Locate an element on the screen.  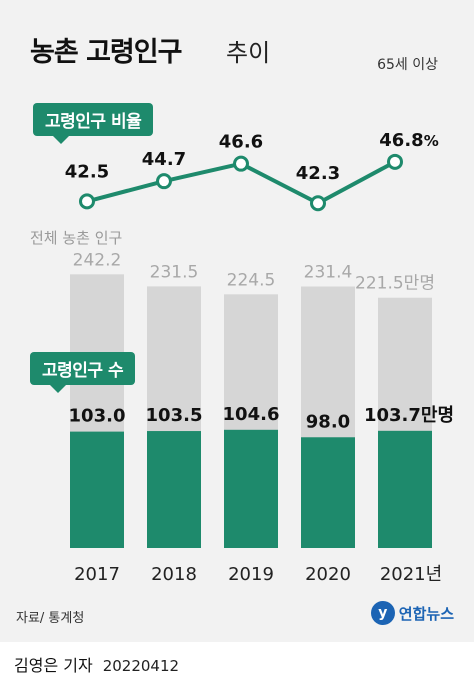
ratio-value-label: 42.3 is located at coordinates (318, 173).